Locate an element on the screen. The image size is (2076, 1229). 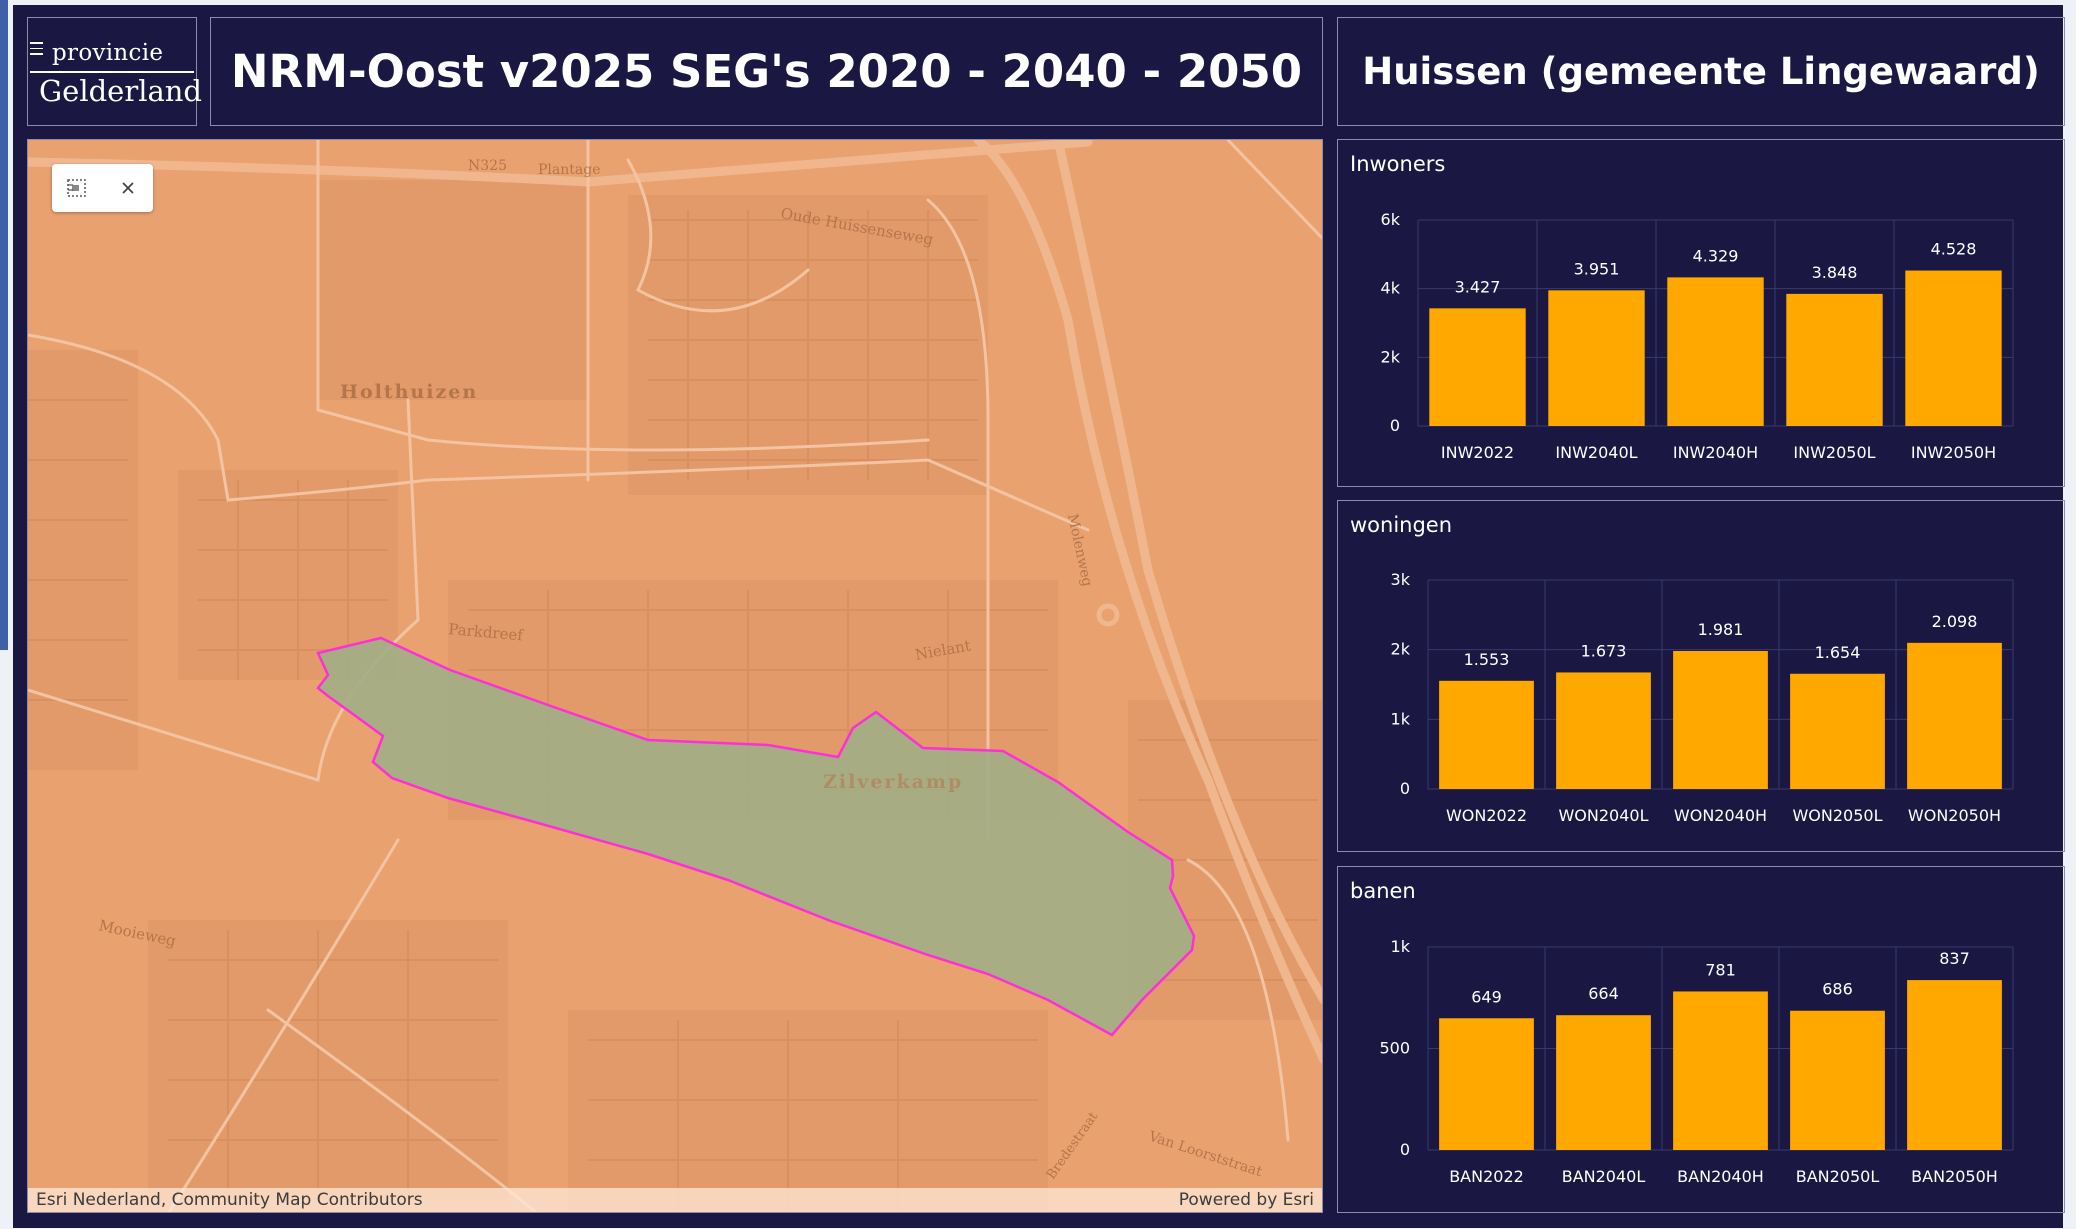
map-label-molenweg: Molenweg is located at coordinates (1079, 551).